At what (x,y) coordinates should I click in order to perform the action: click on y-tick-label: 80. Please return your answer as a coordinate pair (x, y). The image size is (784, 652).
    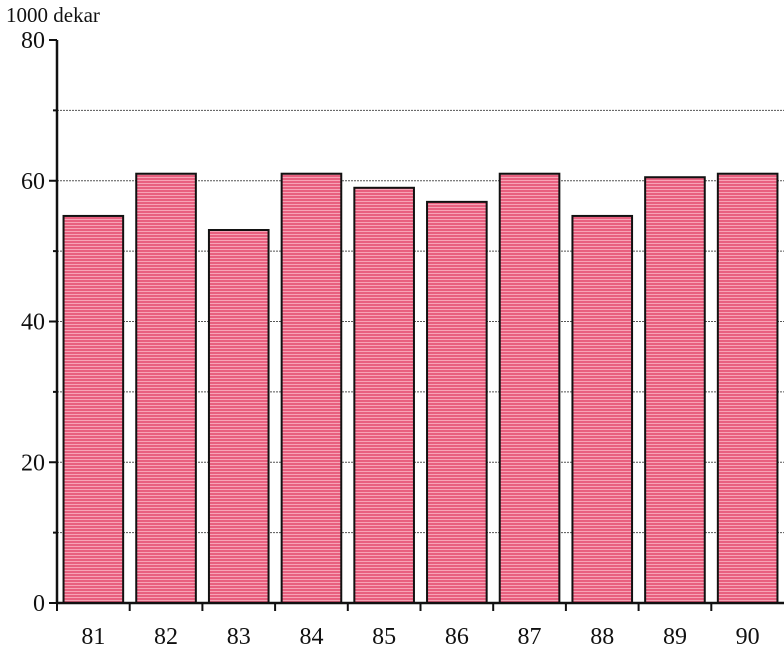
    Looking at the image, I should click on (33, 41).